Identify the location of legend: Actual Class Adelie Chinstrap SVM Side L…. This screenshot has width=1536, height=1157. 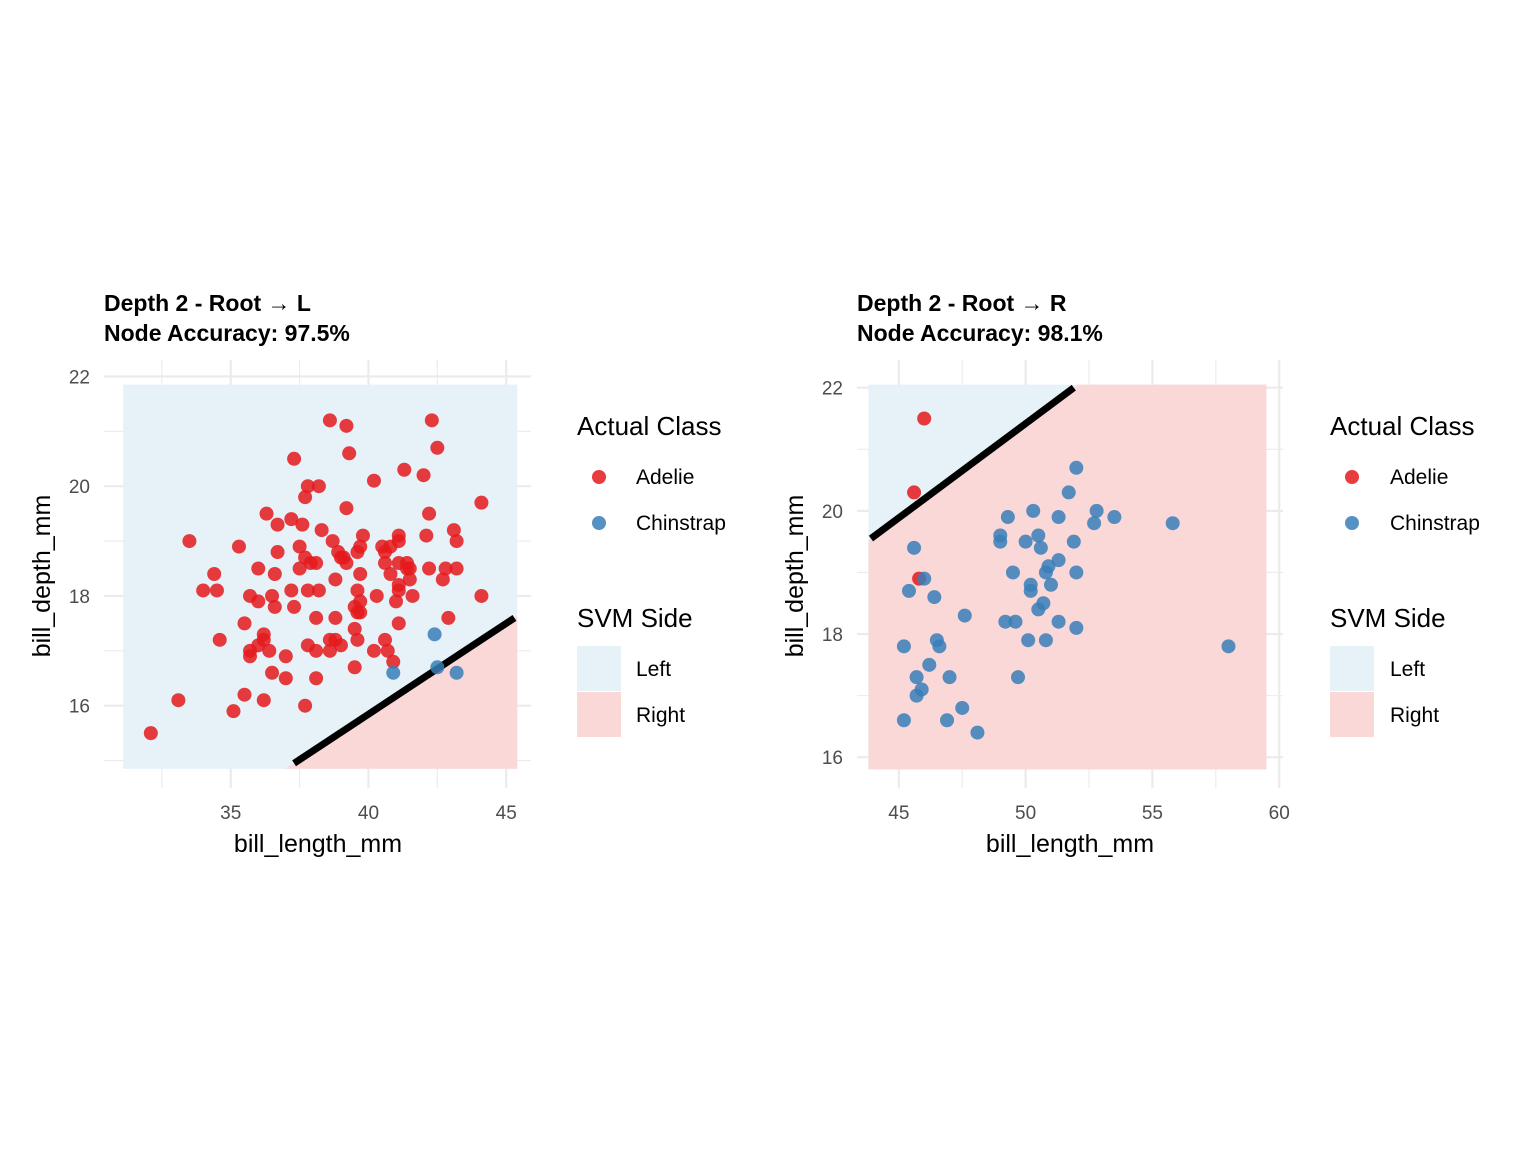
(1405, 574).